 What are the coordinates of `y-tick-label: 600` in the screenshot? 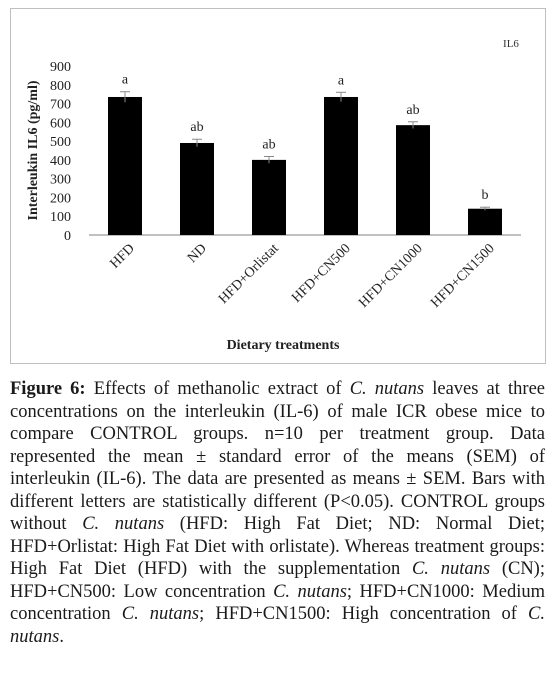 It's located at (60, 123).